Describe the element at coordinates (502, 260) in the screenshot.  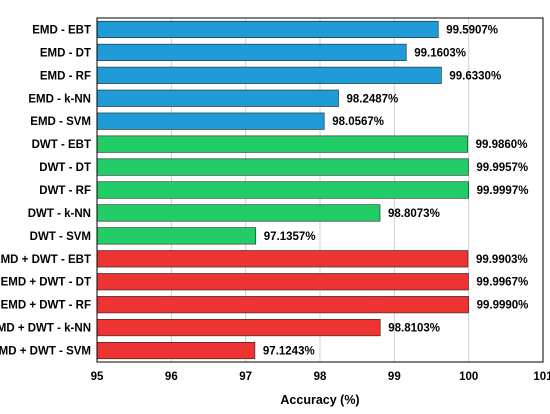
I see `value-label: 99.9903%` at that location.